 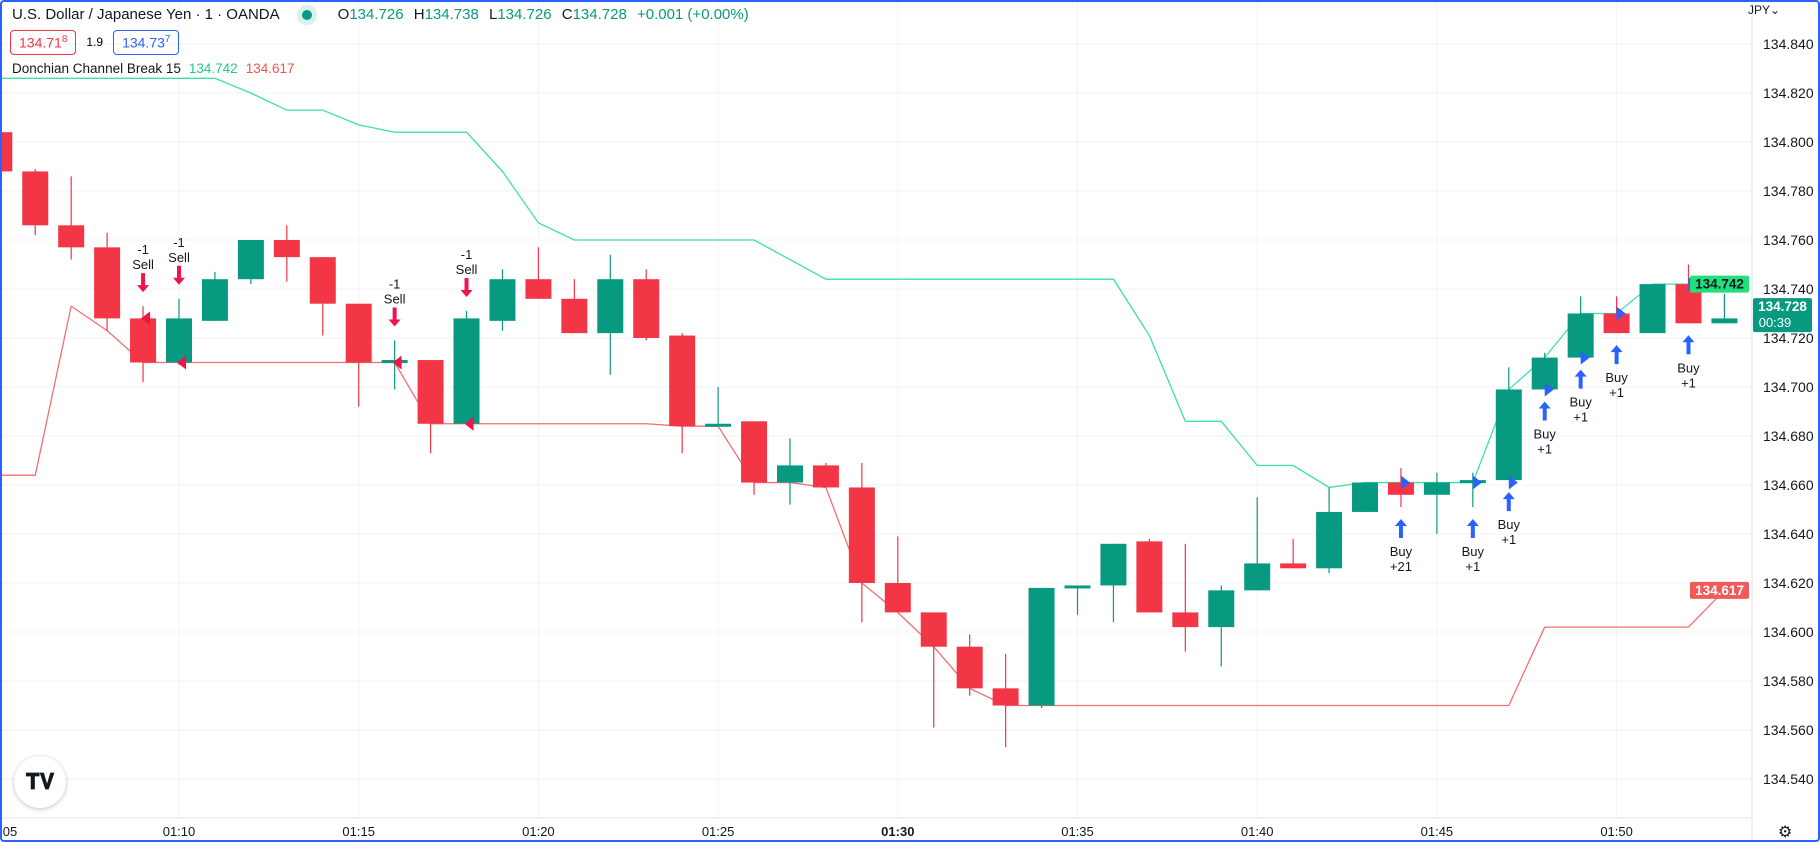 What do you see at coordinates (692, 14) in the screenshot?
I see `change-value: +0.001 (+0.00%)` at bounding box center [692, 14].